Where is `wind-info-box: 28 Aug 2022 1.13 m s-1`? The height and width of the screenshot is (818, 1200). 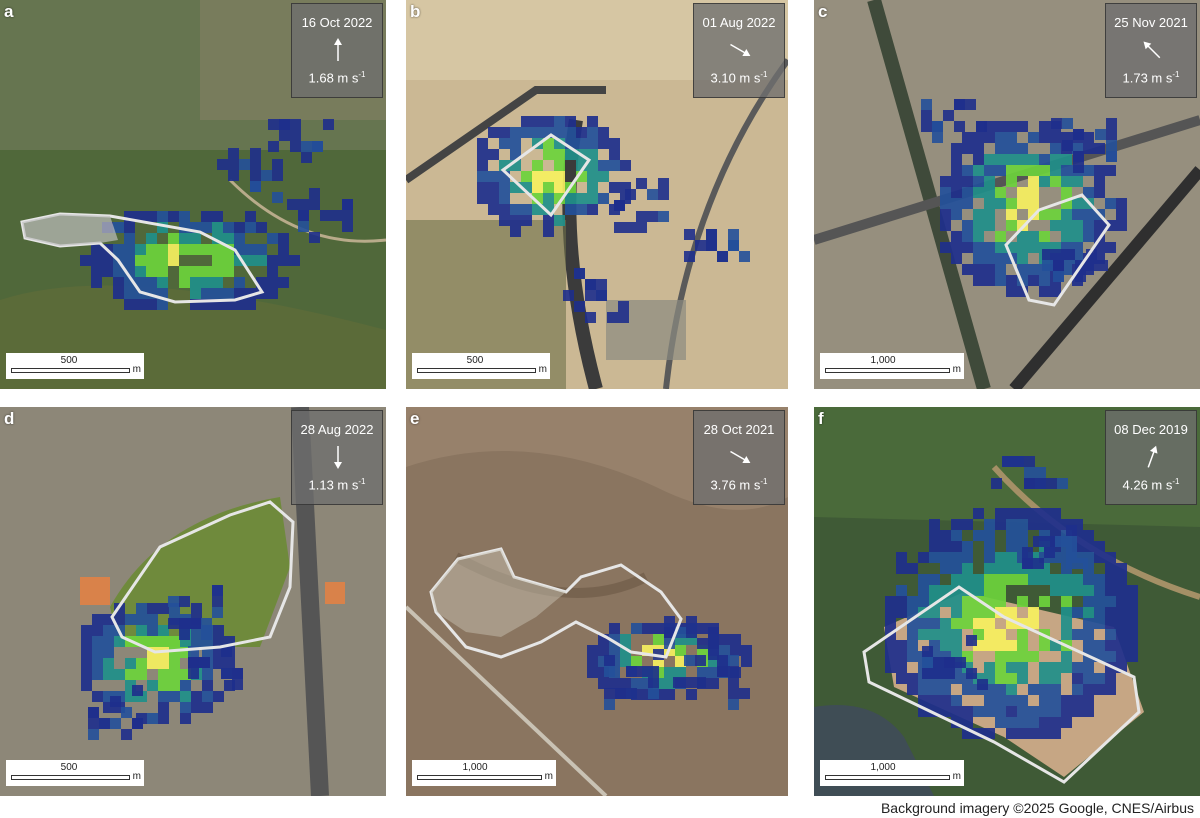 wind-info-box: 28 Aug 2022 1.13 m s-1 is located at coordinates (337, 457).